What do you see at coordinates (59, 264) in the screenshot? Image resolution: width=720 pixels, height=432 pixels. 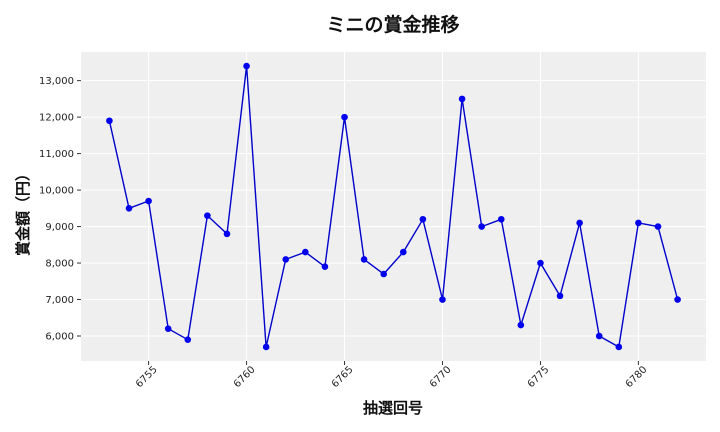 I see `y-tick-label: 8,000` at bounding box center [59, 264].